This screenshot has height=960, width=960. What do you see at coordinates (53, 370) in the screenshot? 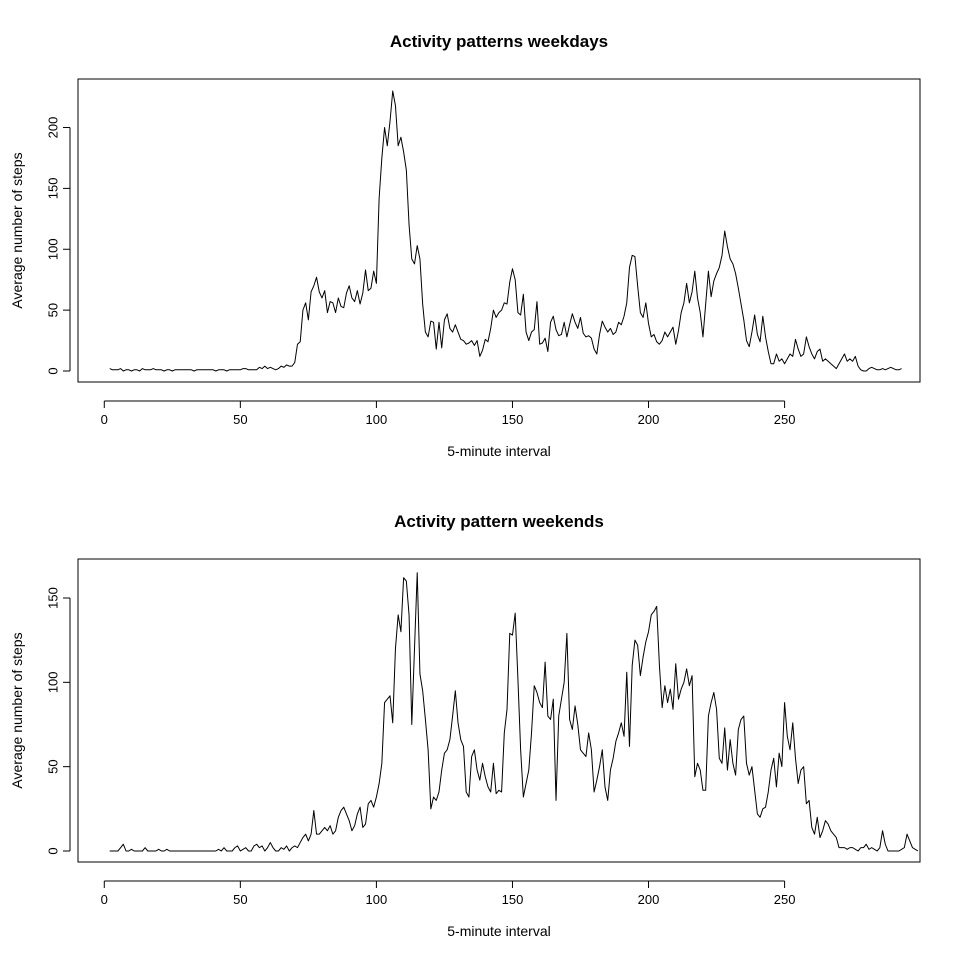
I see `chart-1-y-tick-label: 0` at bounding box center [53, 370].